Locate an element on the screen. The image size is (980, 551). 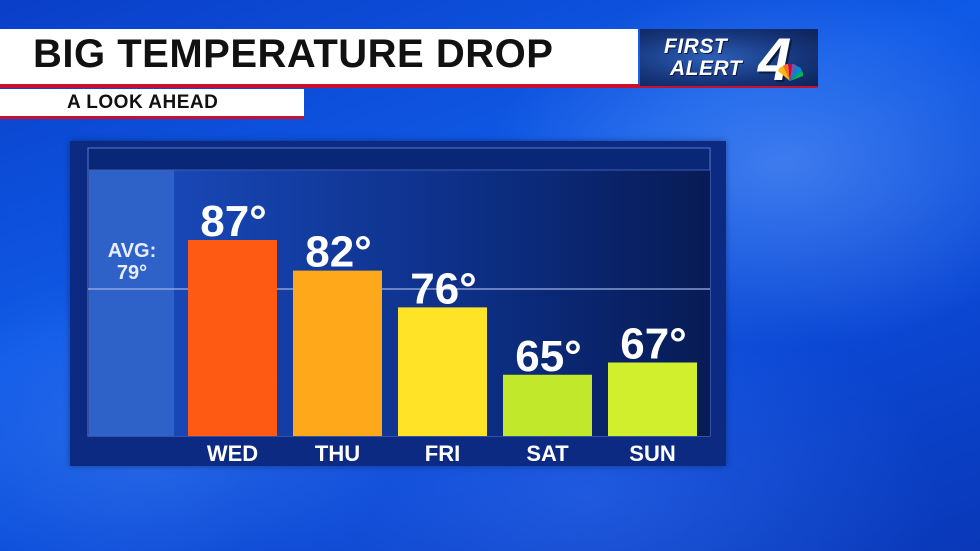
first-alert-4-logo: FIRST ALERT 4 is located at coordinates (729, 57).